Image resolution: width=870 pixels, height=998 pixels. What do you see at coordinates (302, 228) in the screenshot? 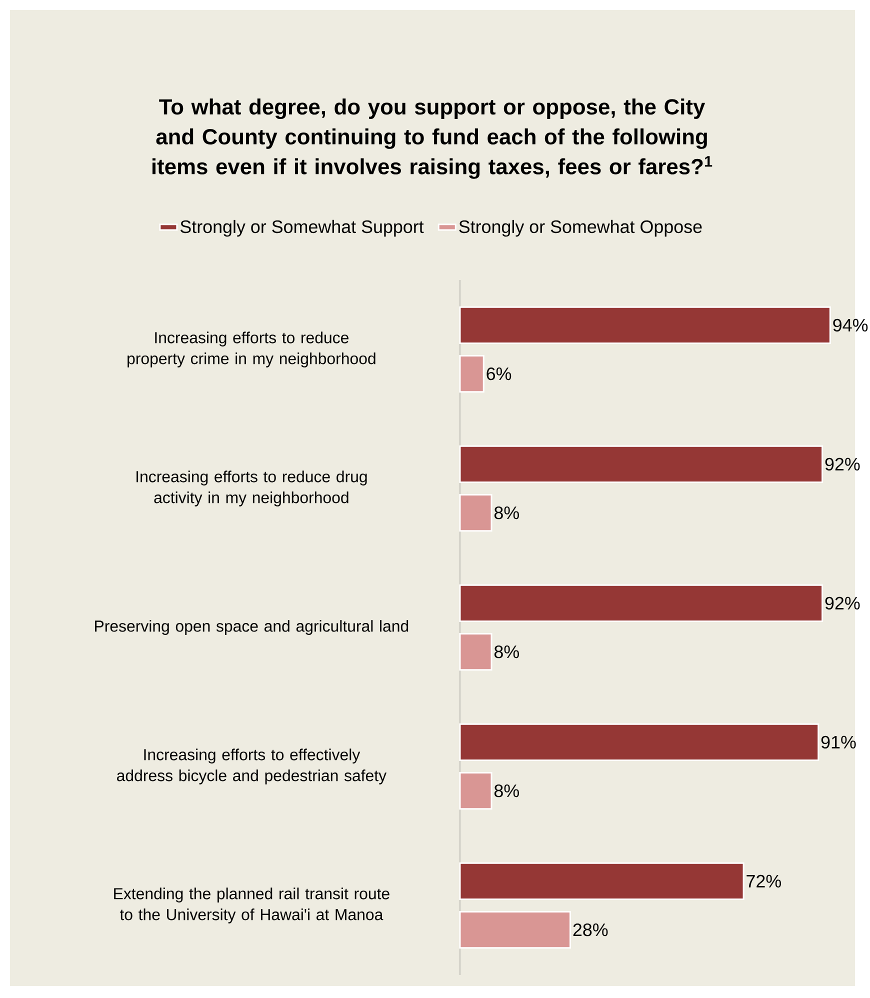
I see `legend-label: Strongly or Somewhat Support` at bounding box center [302, 228].